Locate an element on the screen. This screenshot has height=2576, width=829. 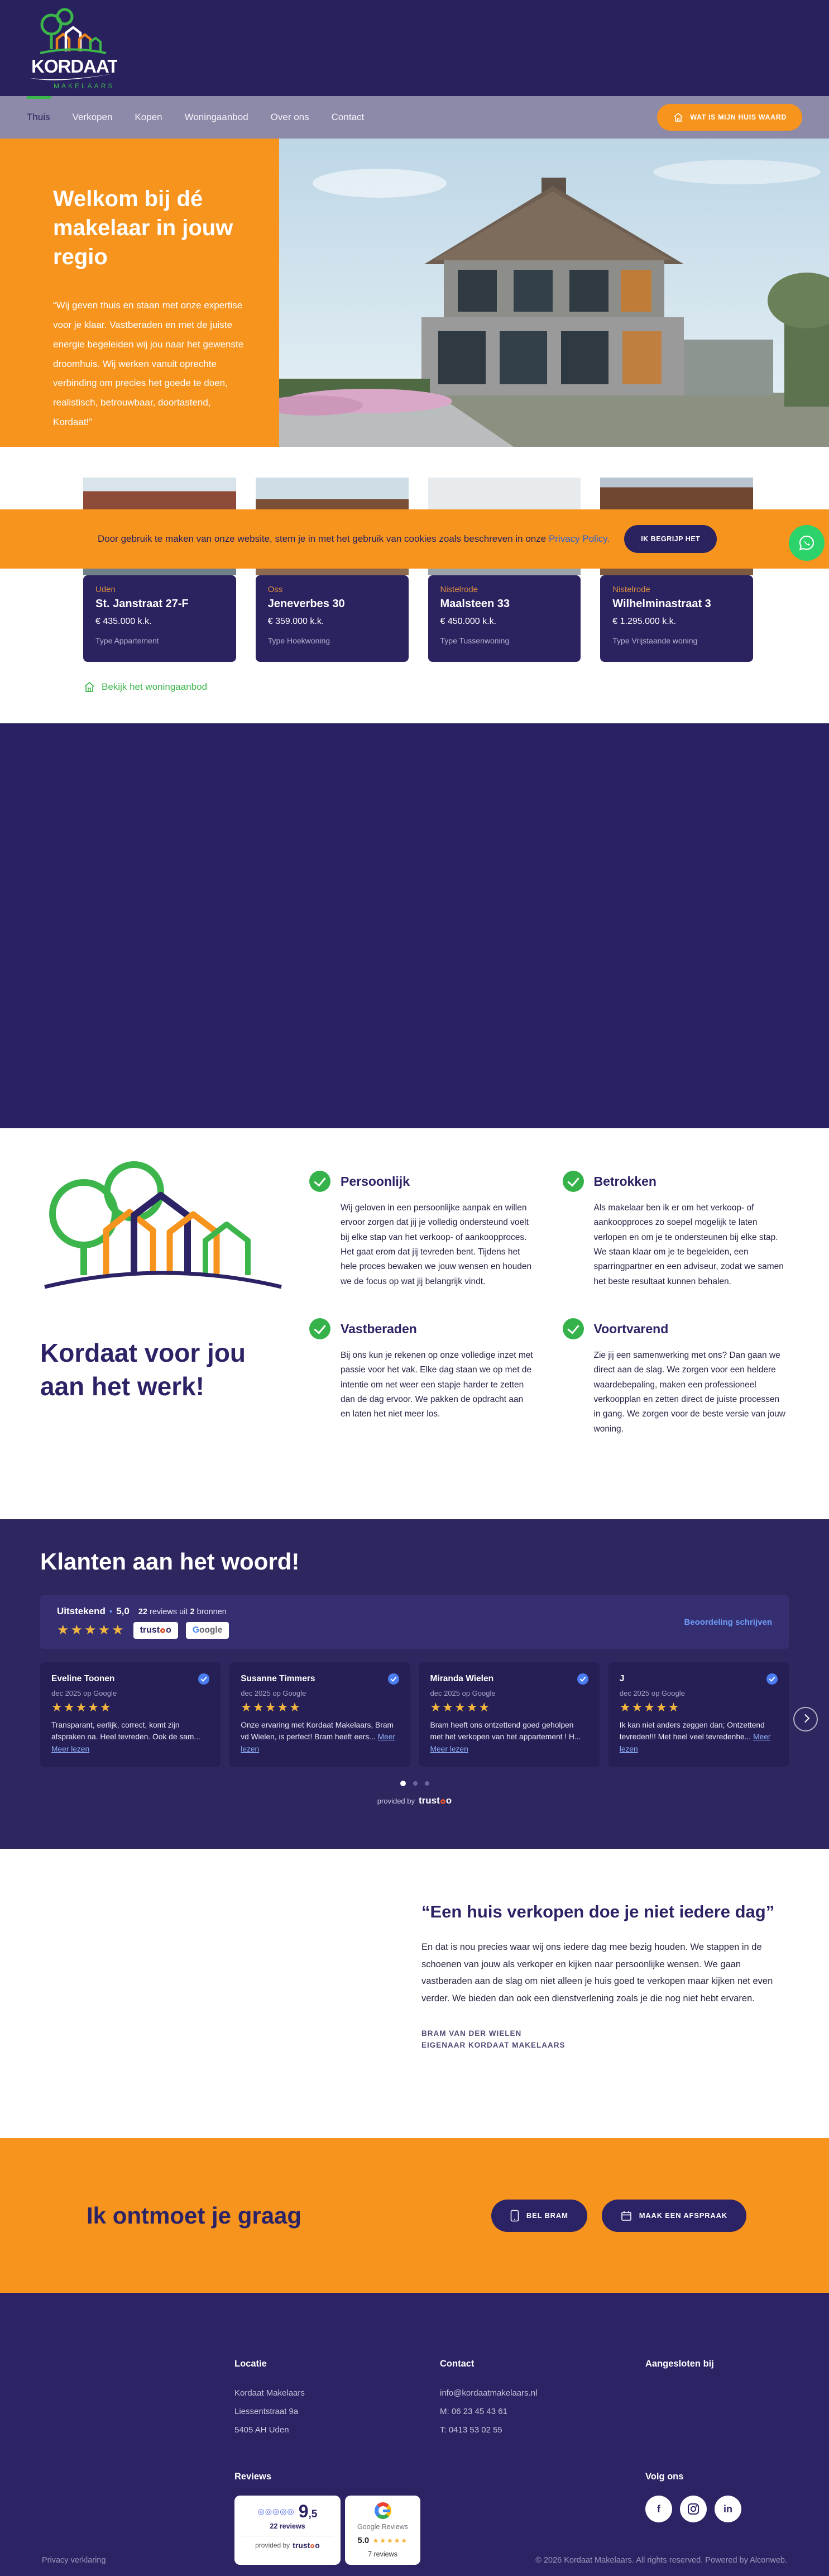
check-icon is located at coordinates (573, 1329).